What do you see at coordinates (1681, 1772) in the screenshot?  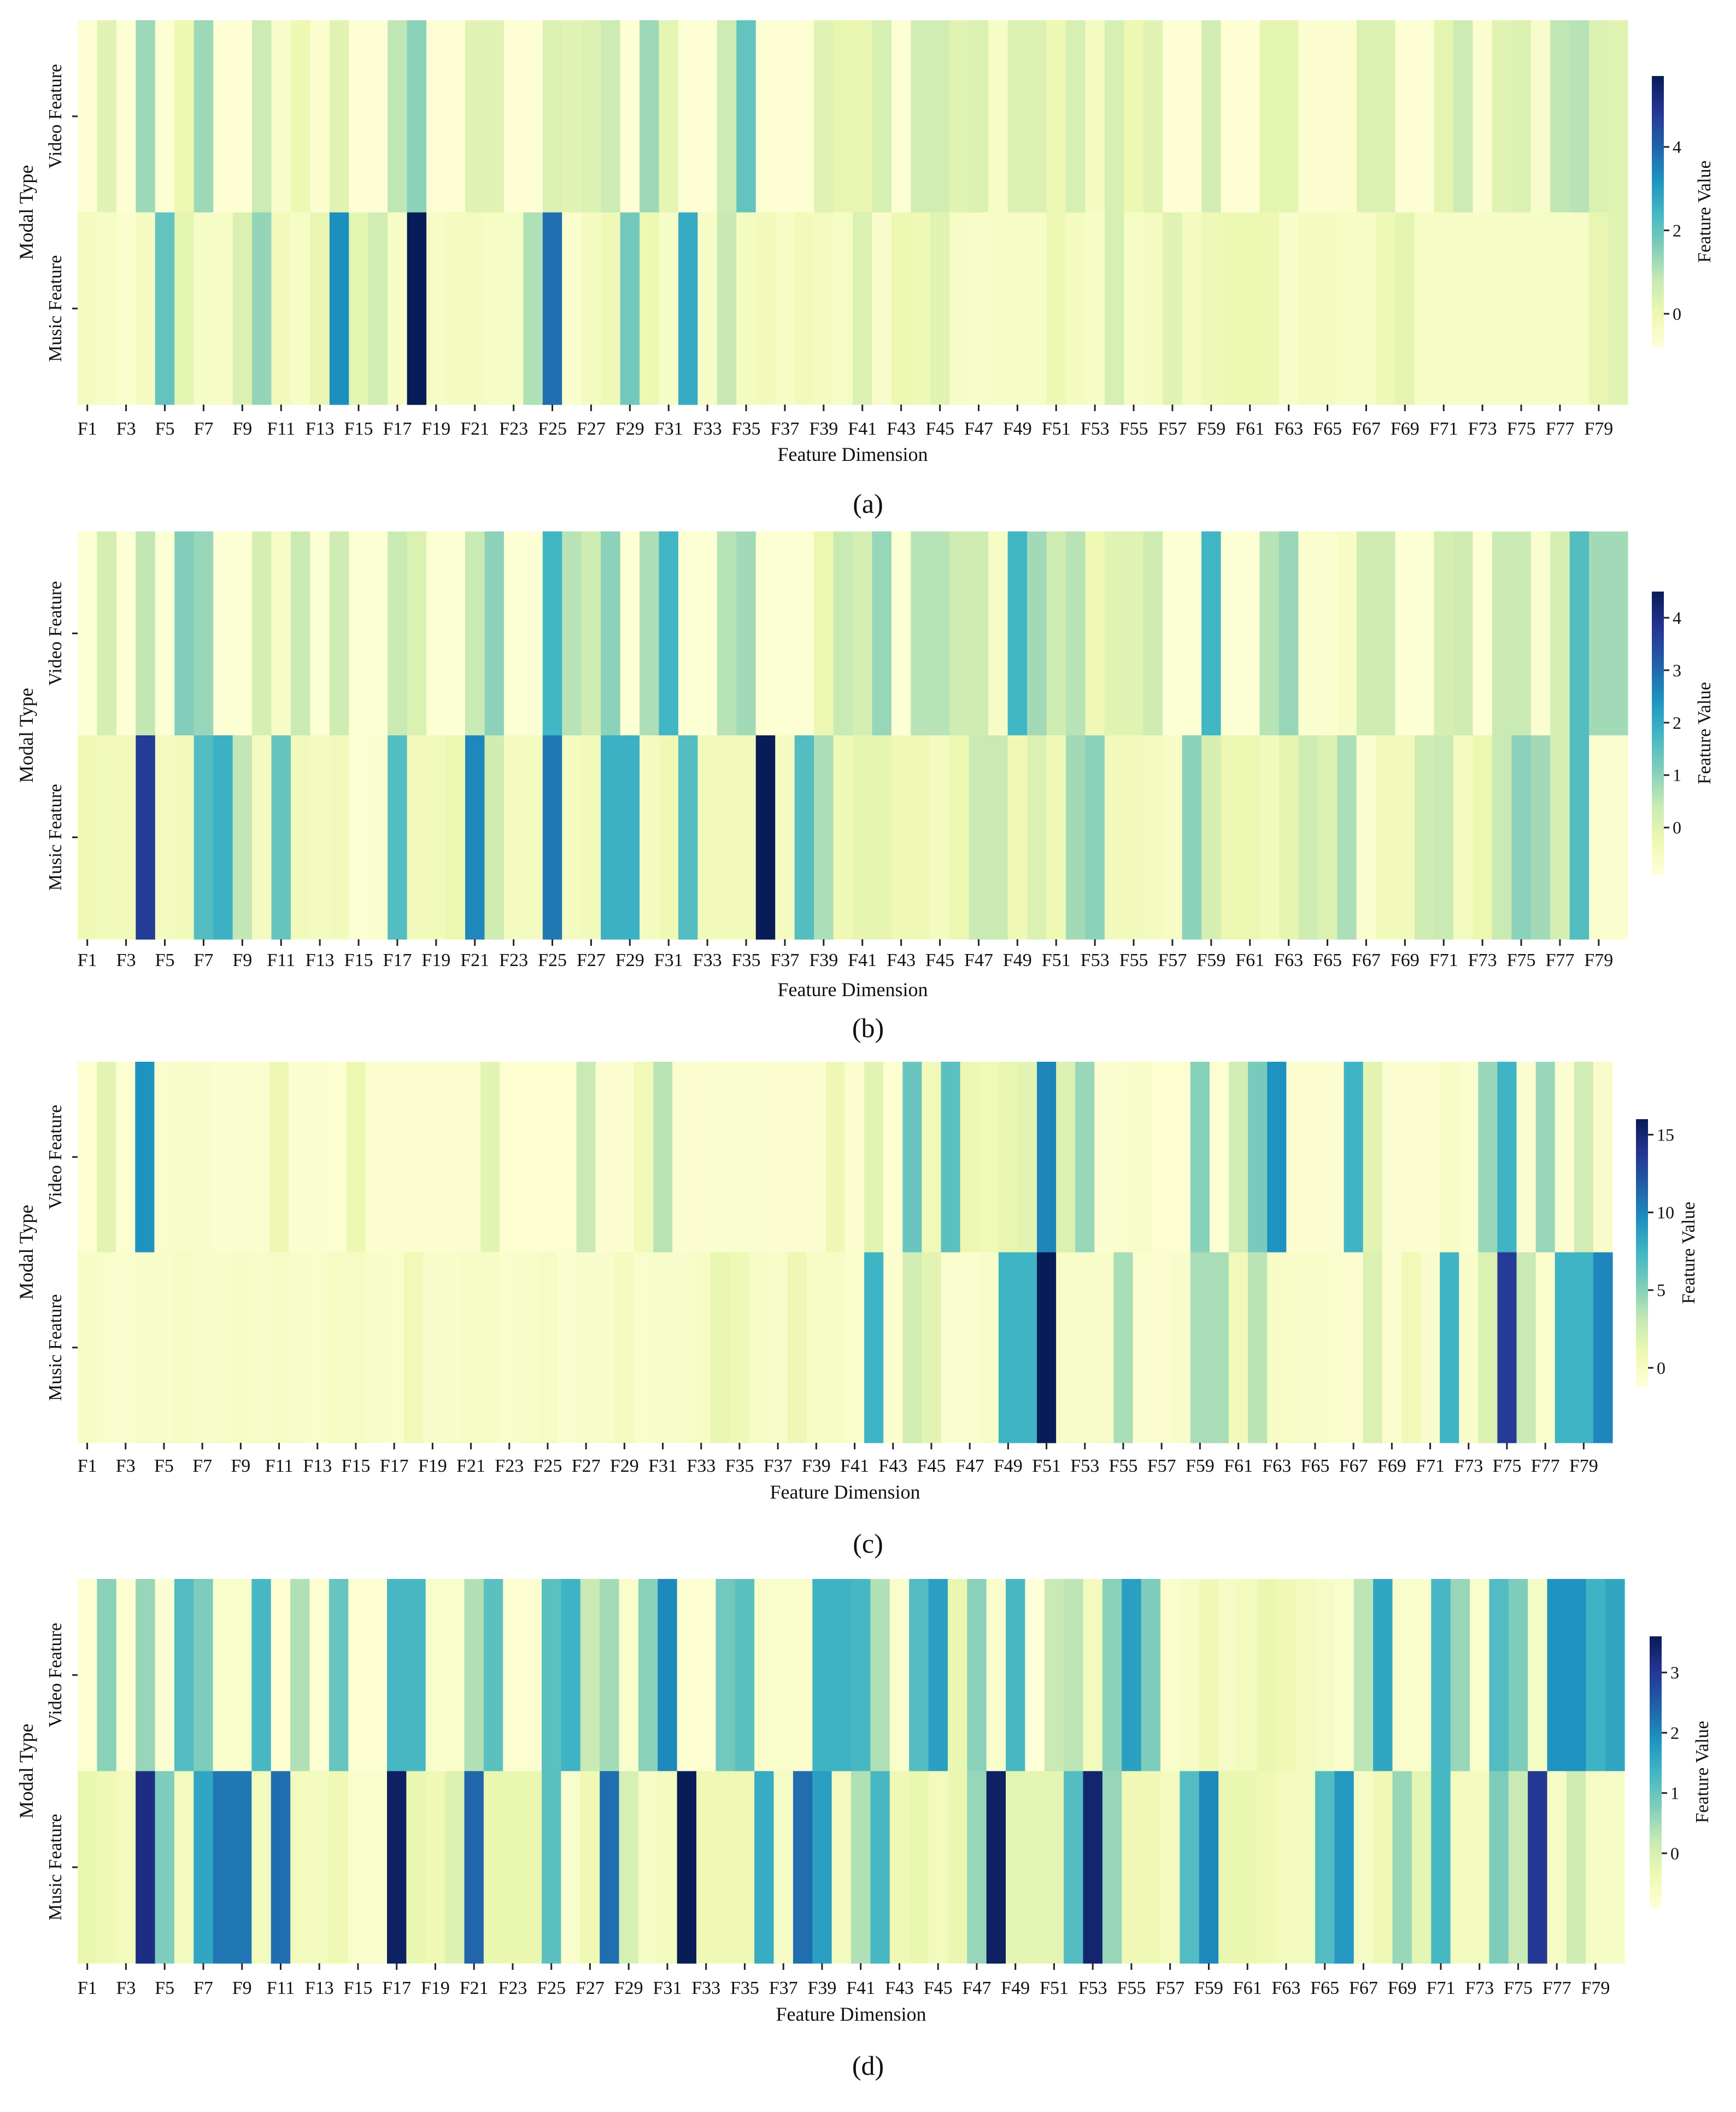 I see `colorbar: 0 1 2 3 Feature Value` at bounding box center [1681, 1772].